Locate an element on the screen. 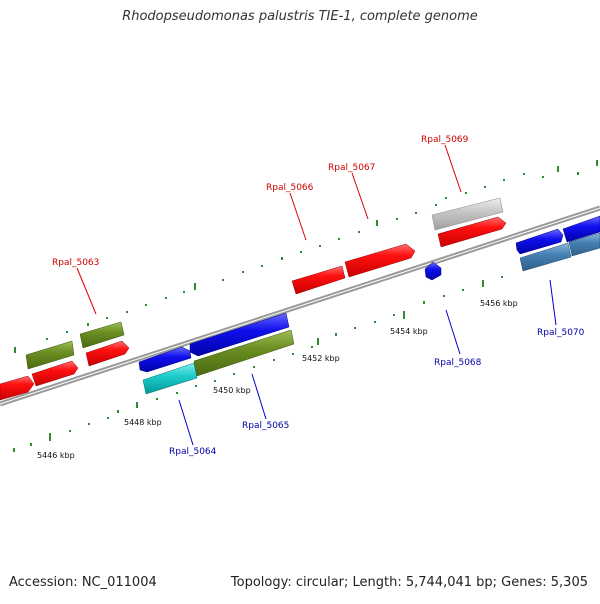 This screenshot has width=600, height=604. scale-label: 5454 kbp is located at coordinates (409, 331).